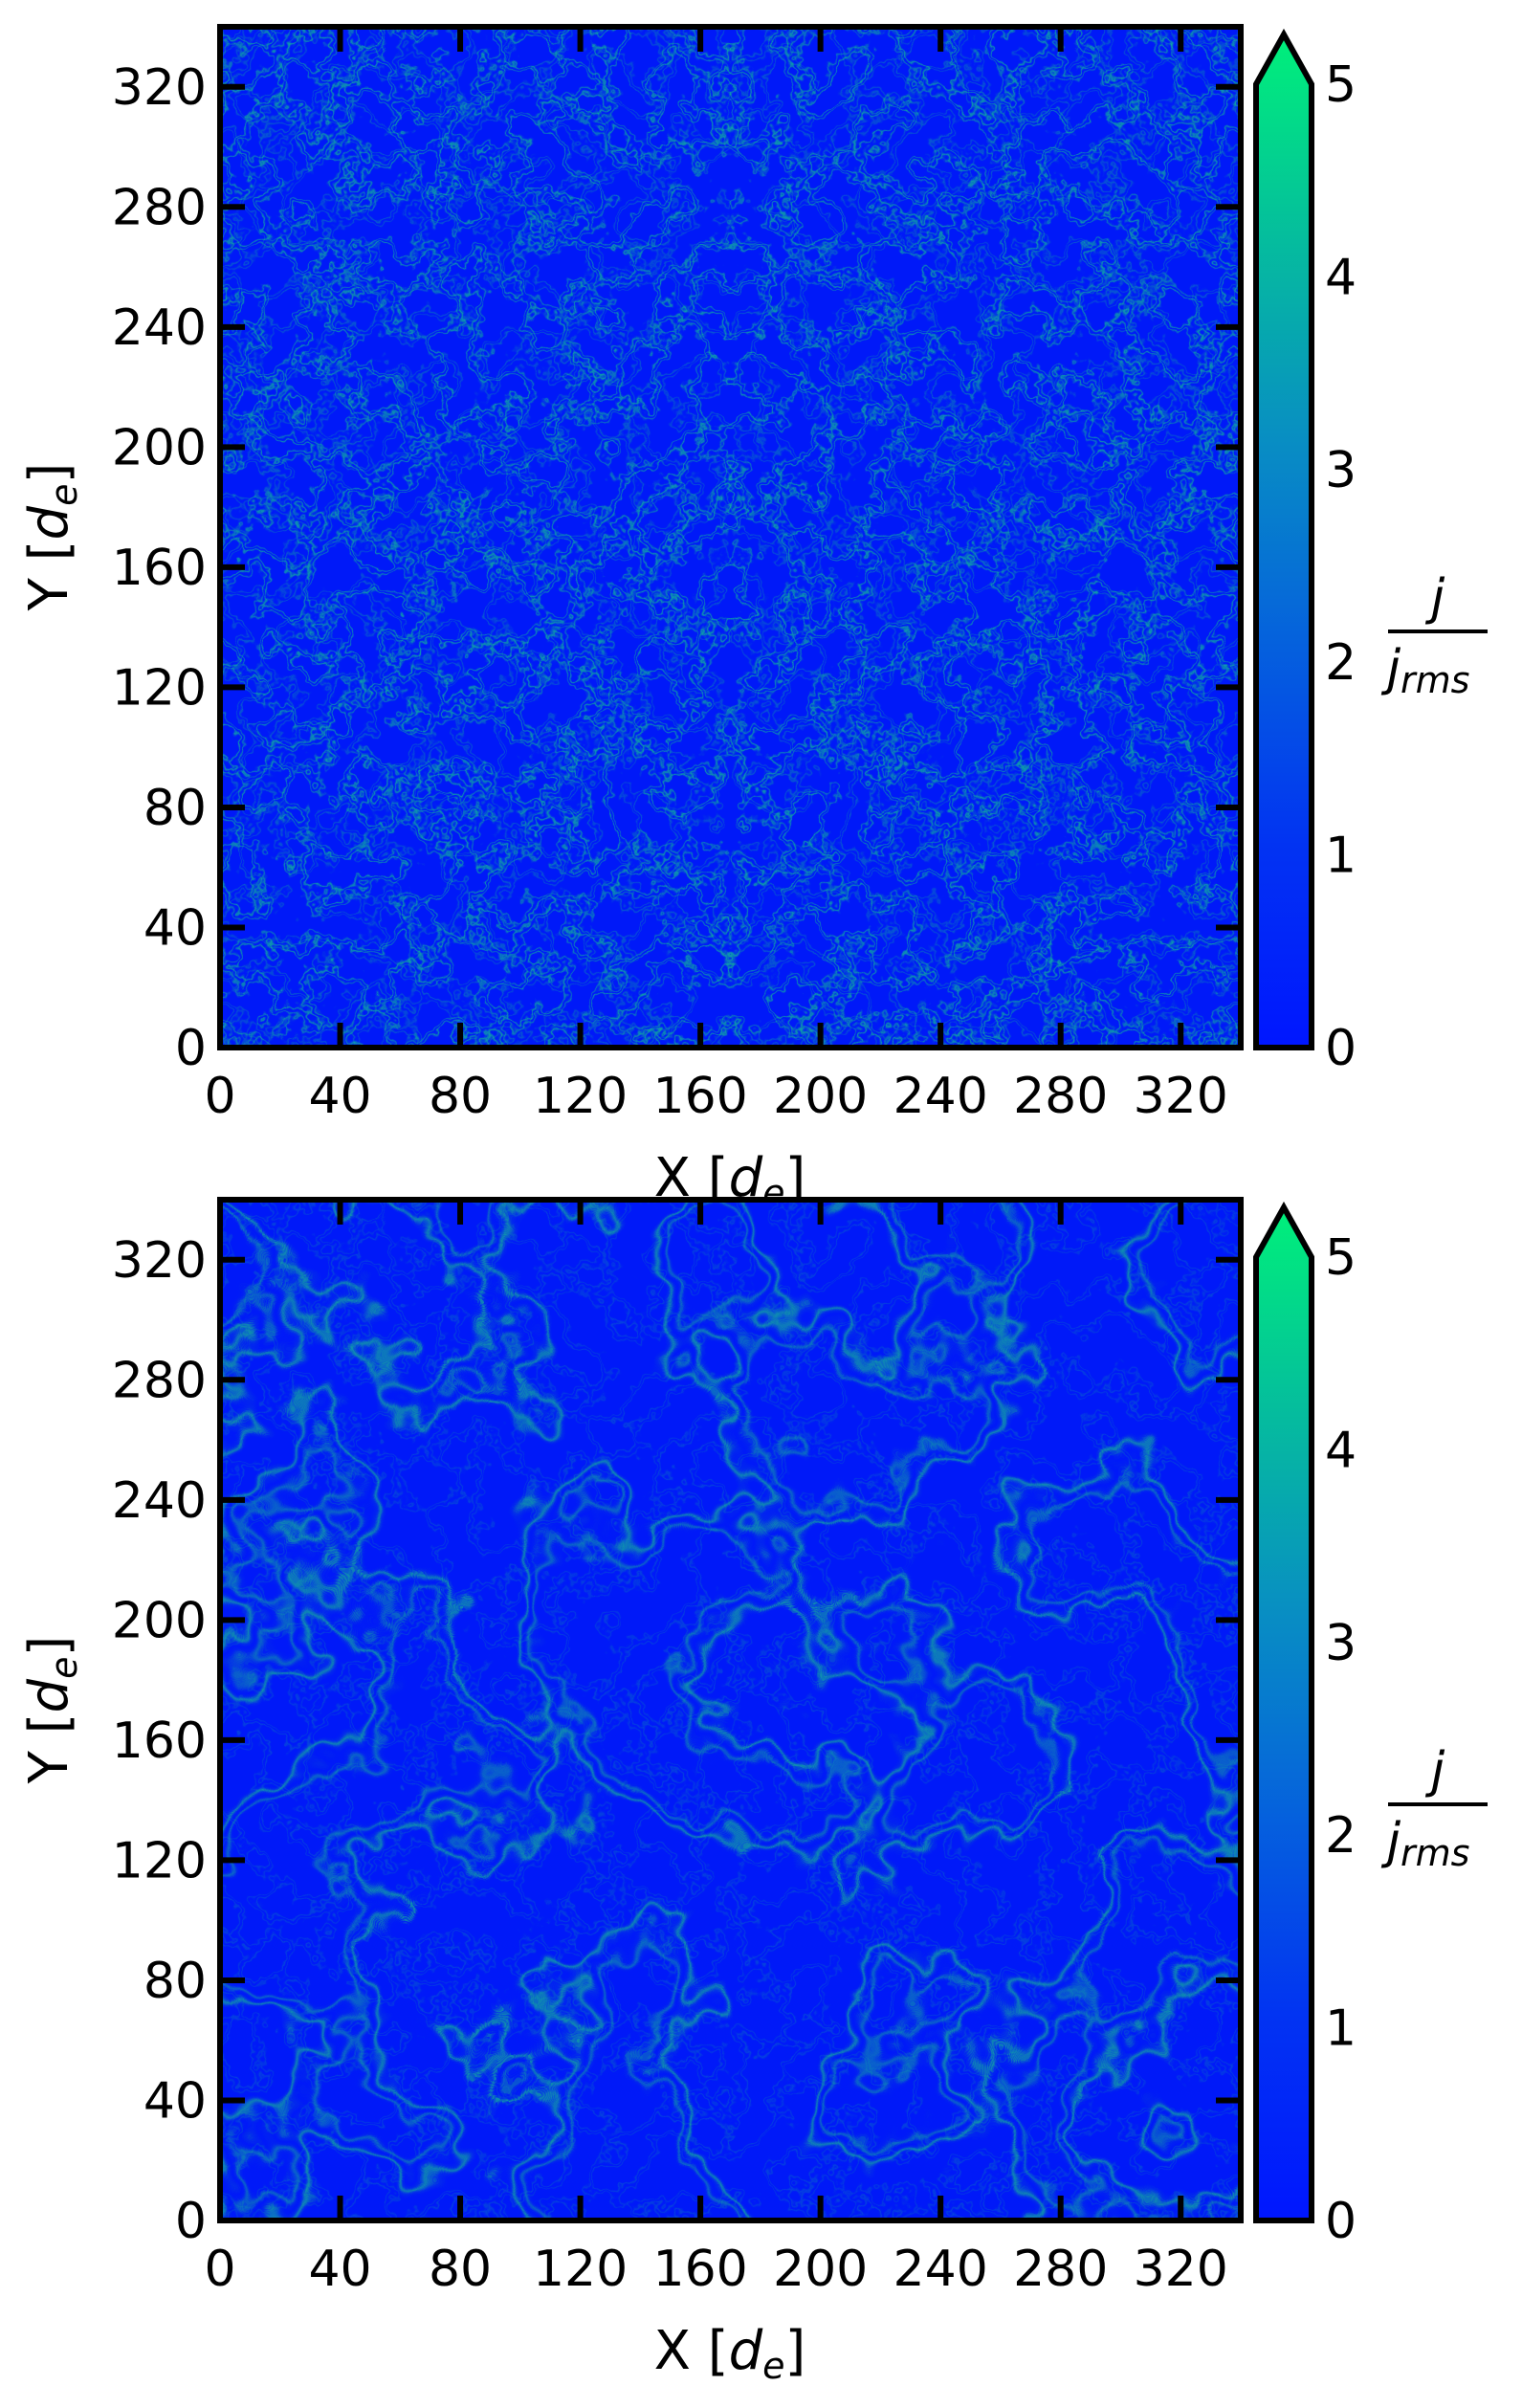 This screenshot has width=1522, height=2408. I want to click on colorbar-bar-top, so click(1283, 539).